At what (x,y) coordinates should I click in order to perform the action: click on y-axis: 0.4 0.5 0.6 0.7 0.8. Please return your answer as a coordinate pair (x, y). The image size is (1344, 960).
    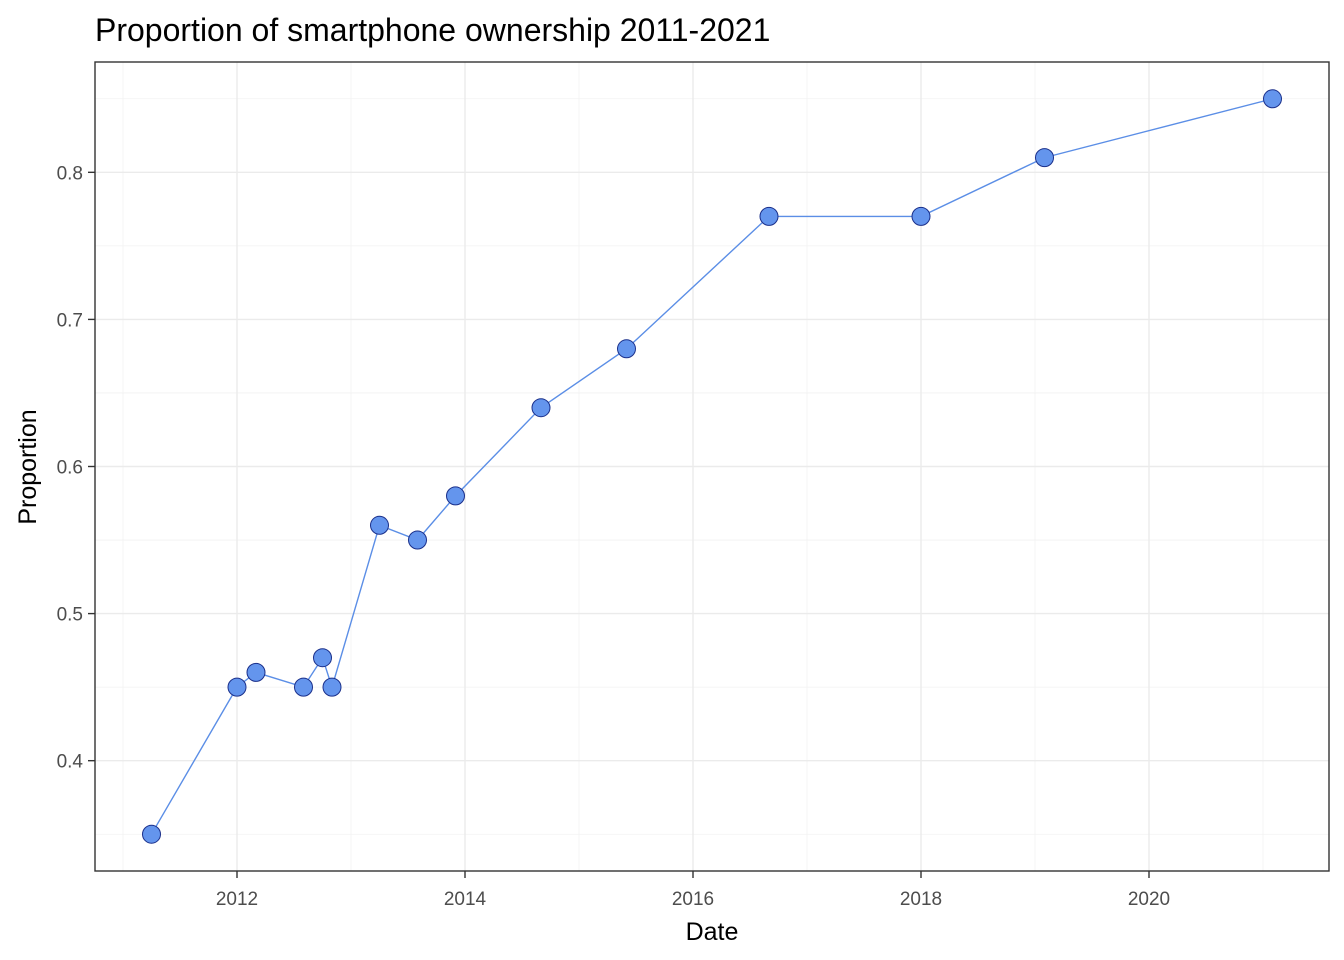
    Looking at the image, I should click on (76, 468).